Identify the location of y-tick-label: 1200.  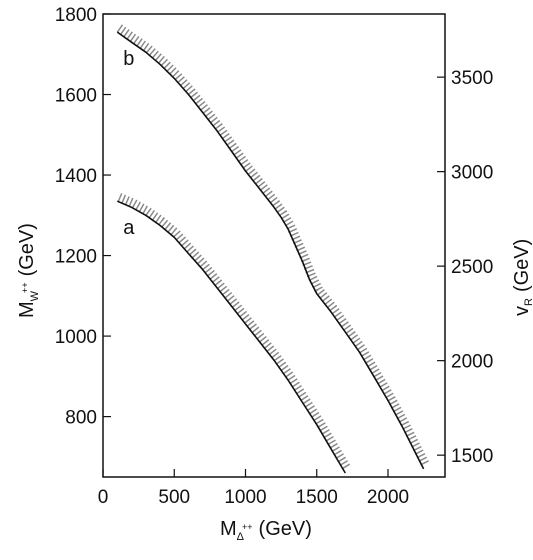
(76, 257).